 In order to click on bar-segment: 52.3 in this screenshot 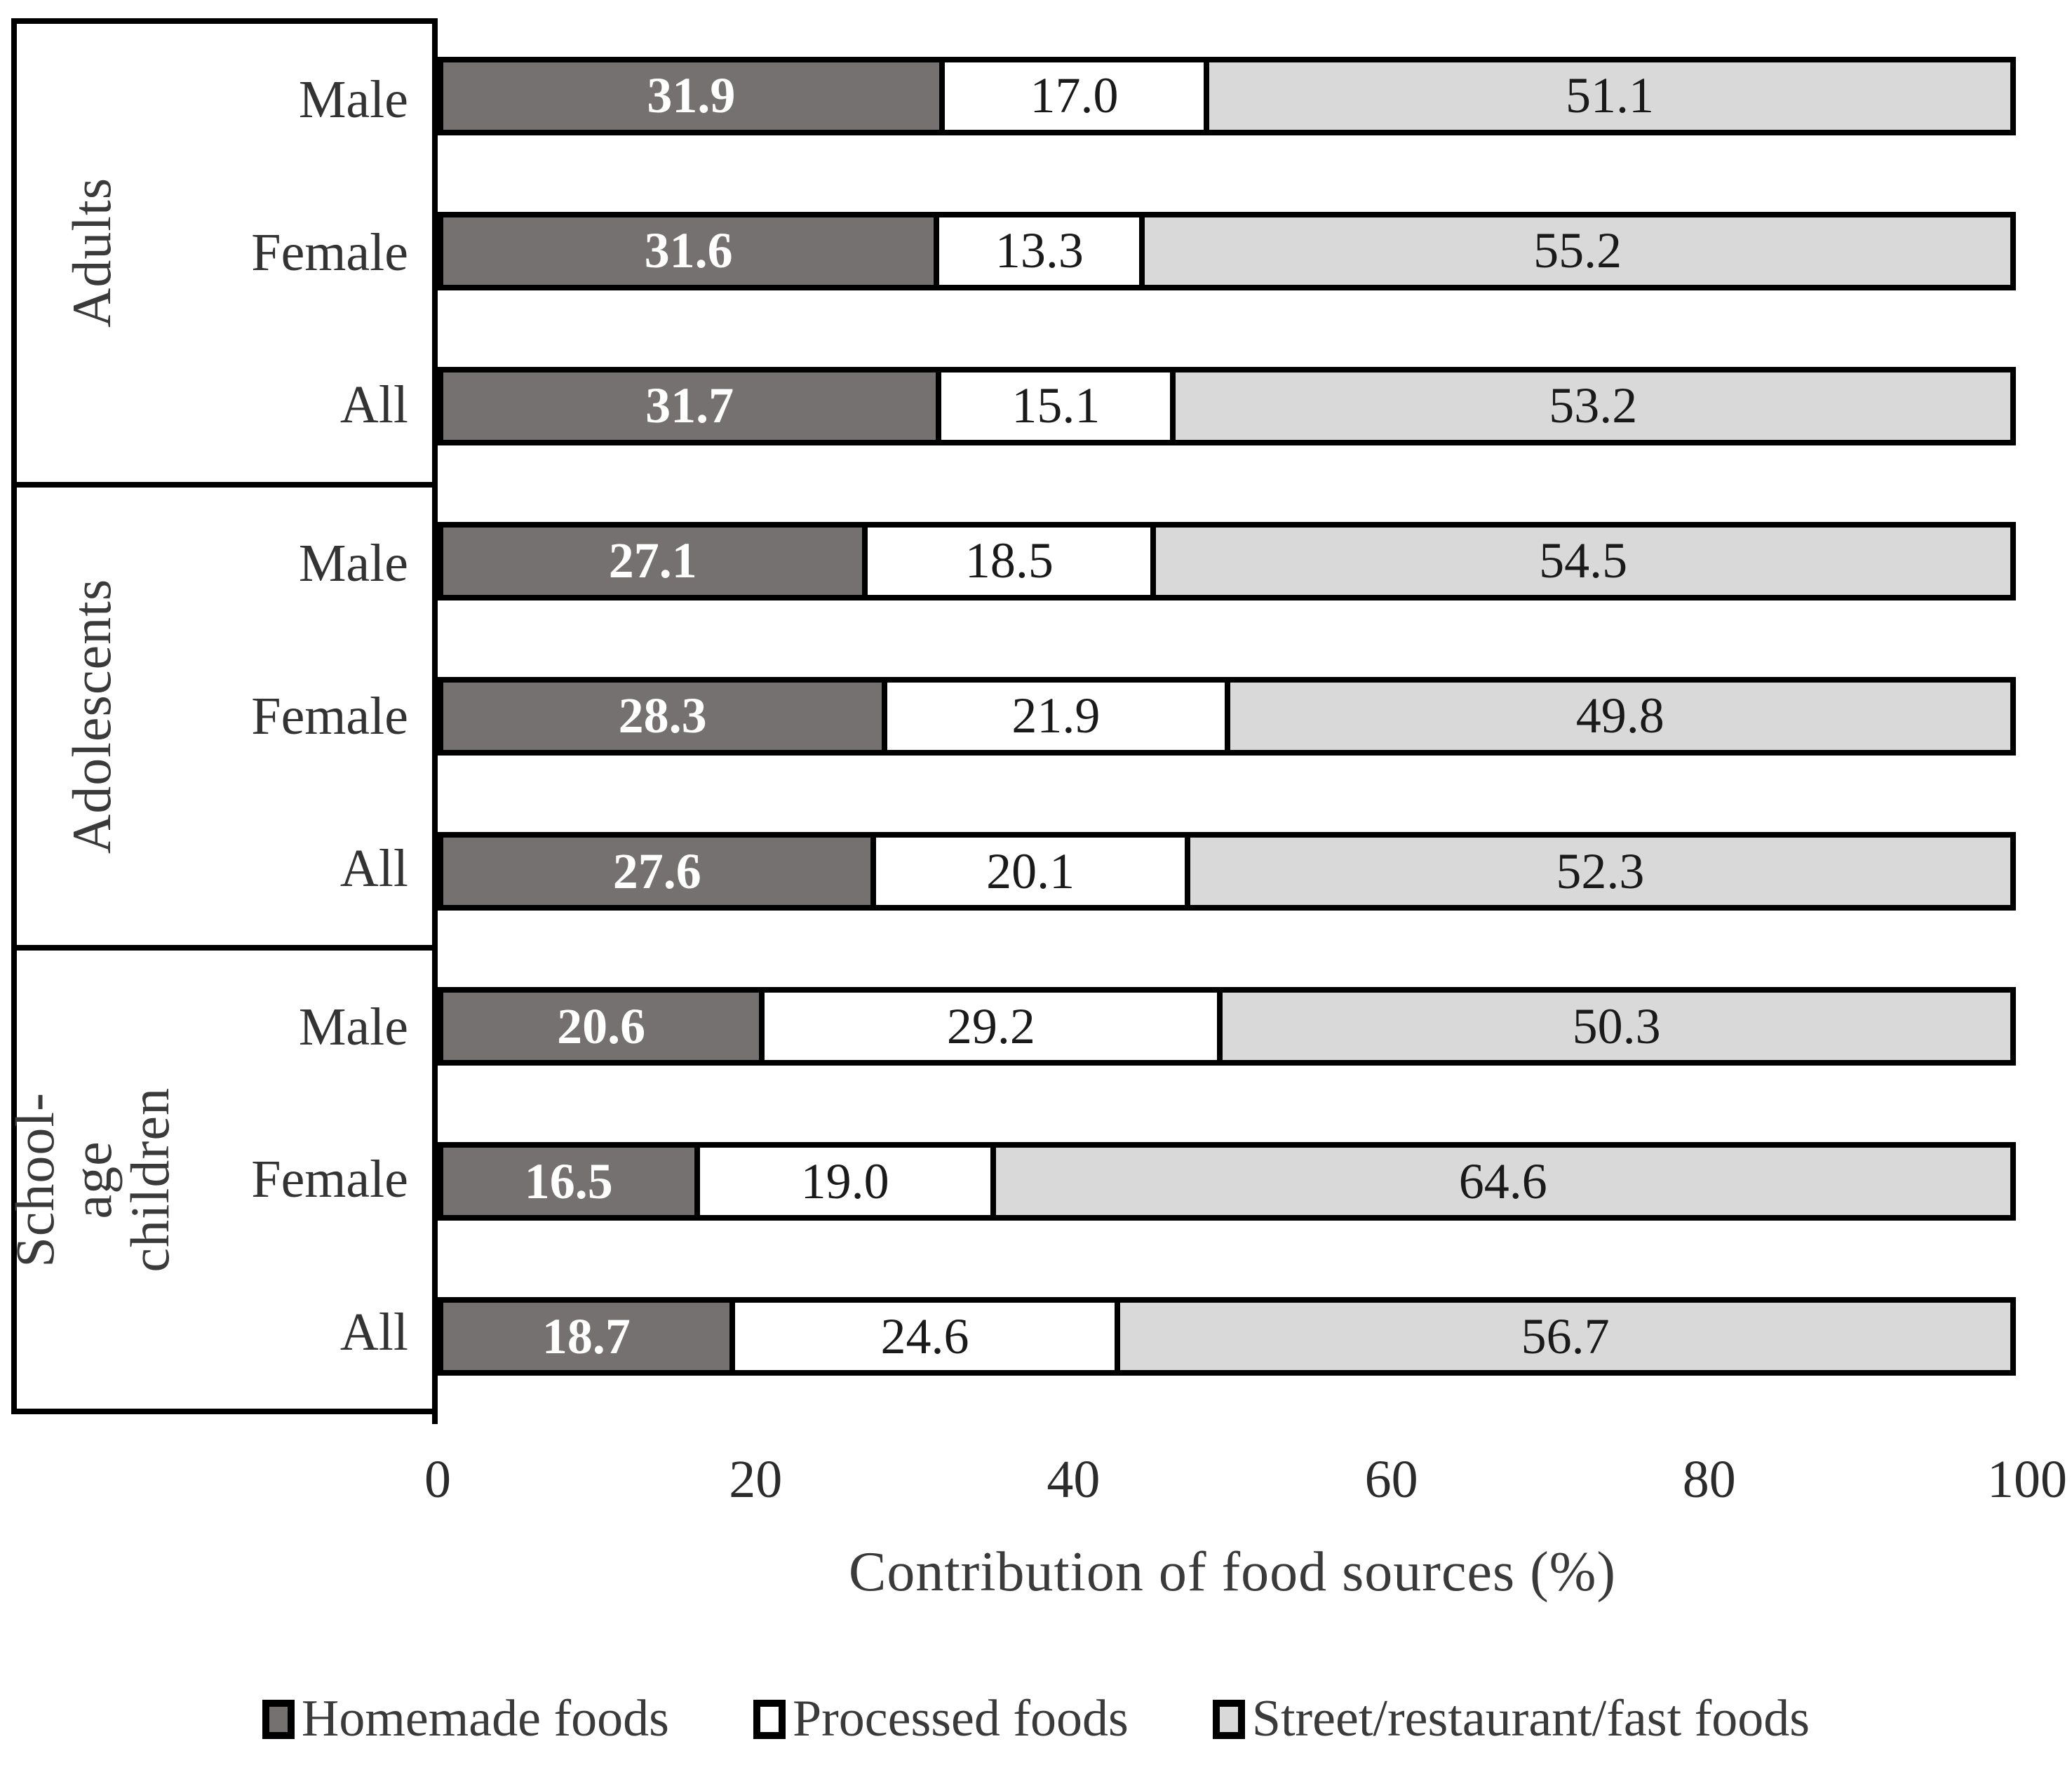, I will do `click(1600, 871)`.